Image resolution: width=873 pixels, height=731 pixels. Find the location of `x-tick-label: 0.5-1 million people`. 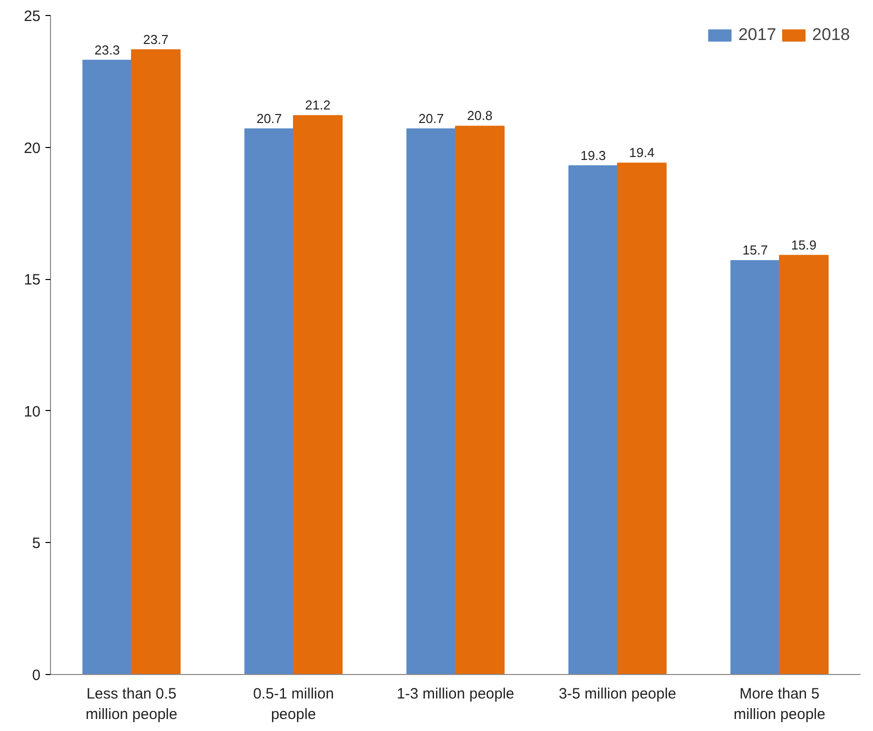

x-tick-label: 0.5-1 million people is located at coordinates (293, 704).